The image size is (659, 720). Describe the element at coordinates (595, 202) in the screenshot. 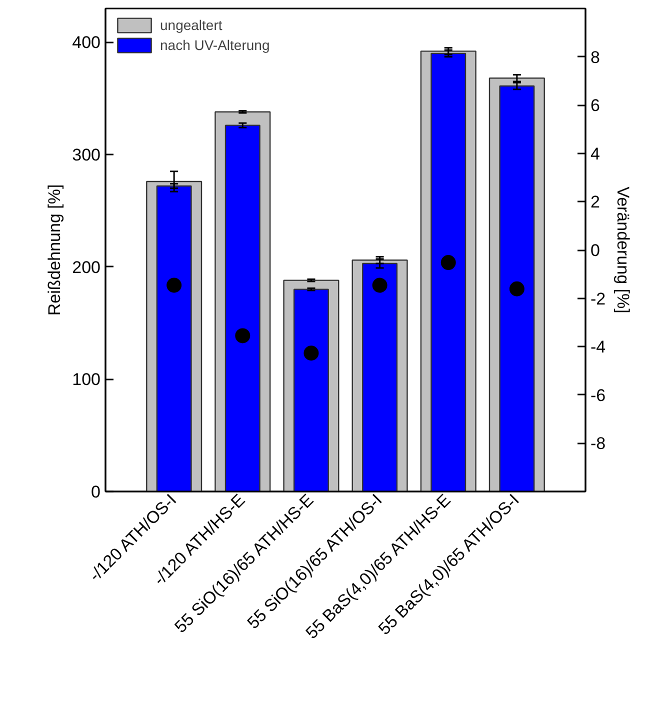

I see `y2-tick-label: 2` at that location.